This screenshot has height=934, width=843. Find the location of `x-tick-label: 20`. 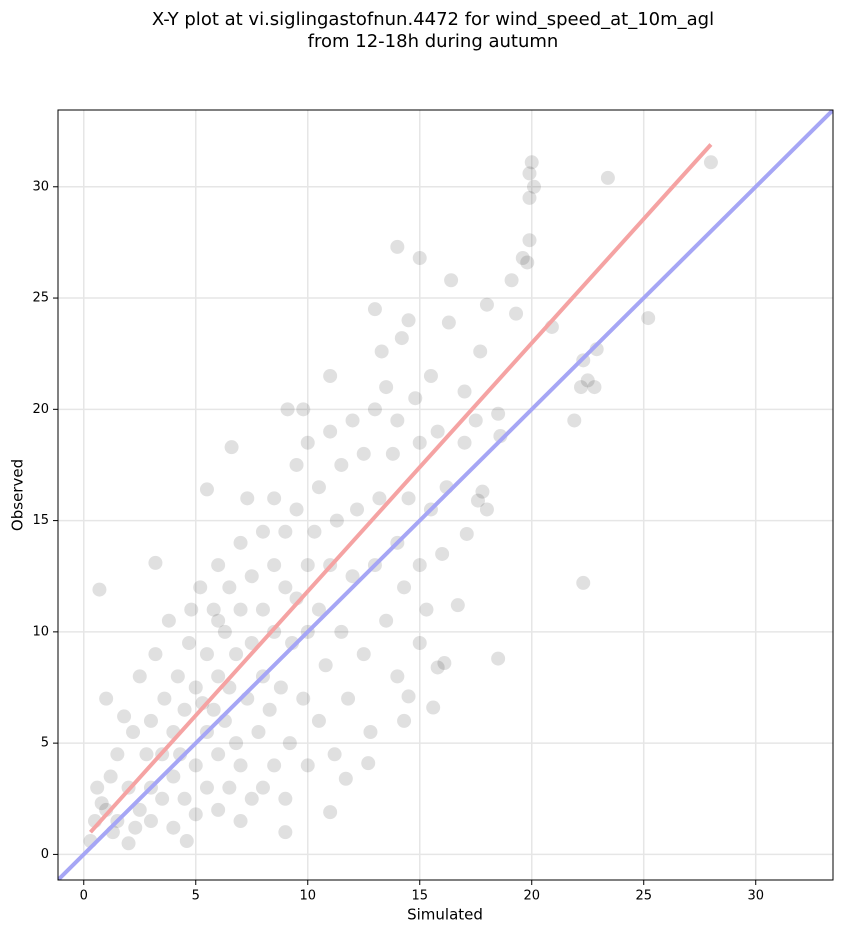

x-tick-label: 20 is located at coordinates (531, 896).